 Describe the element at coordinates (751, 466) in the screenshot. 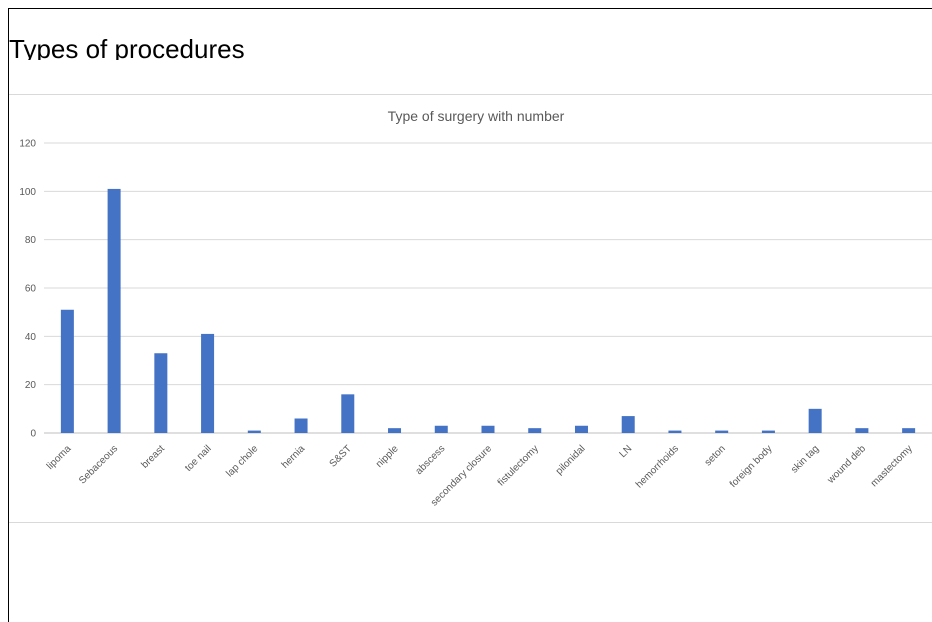

I see `x-tick-label: foreign body` at that location.